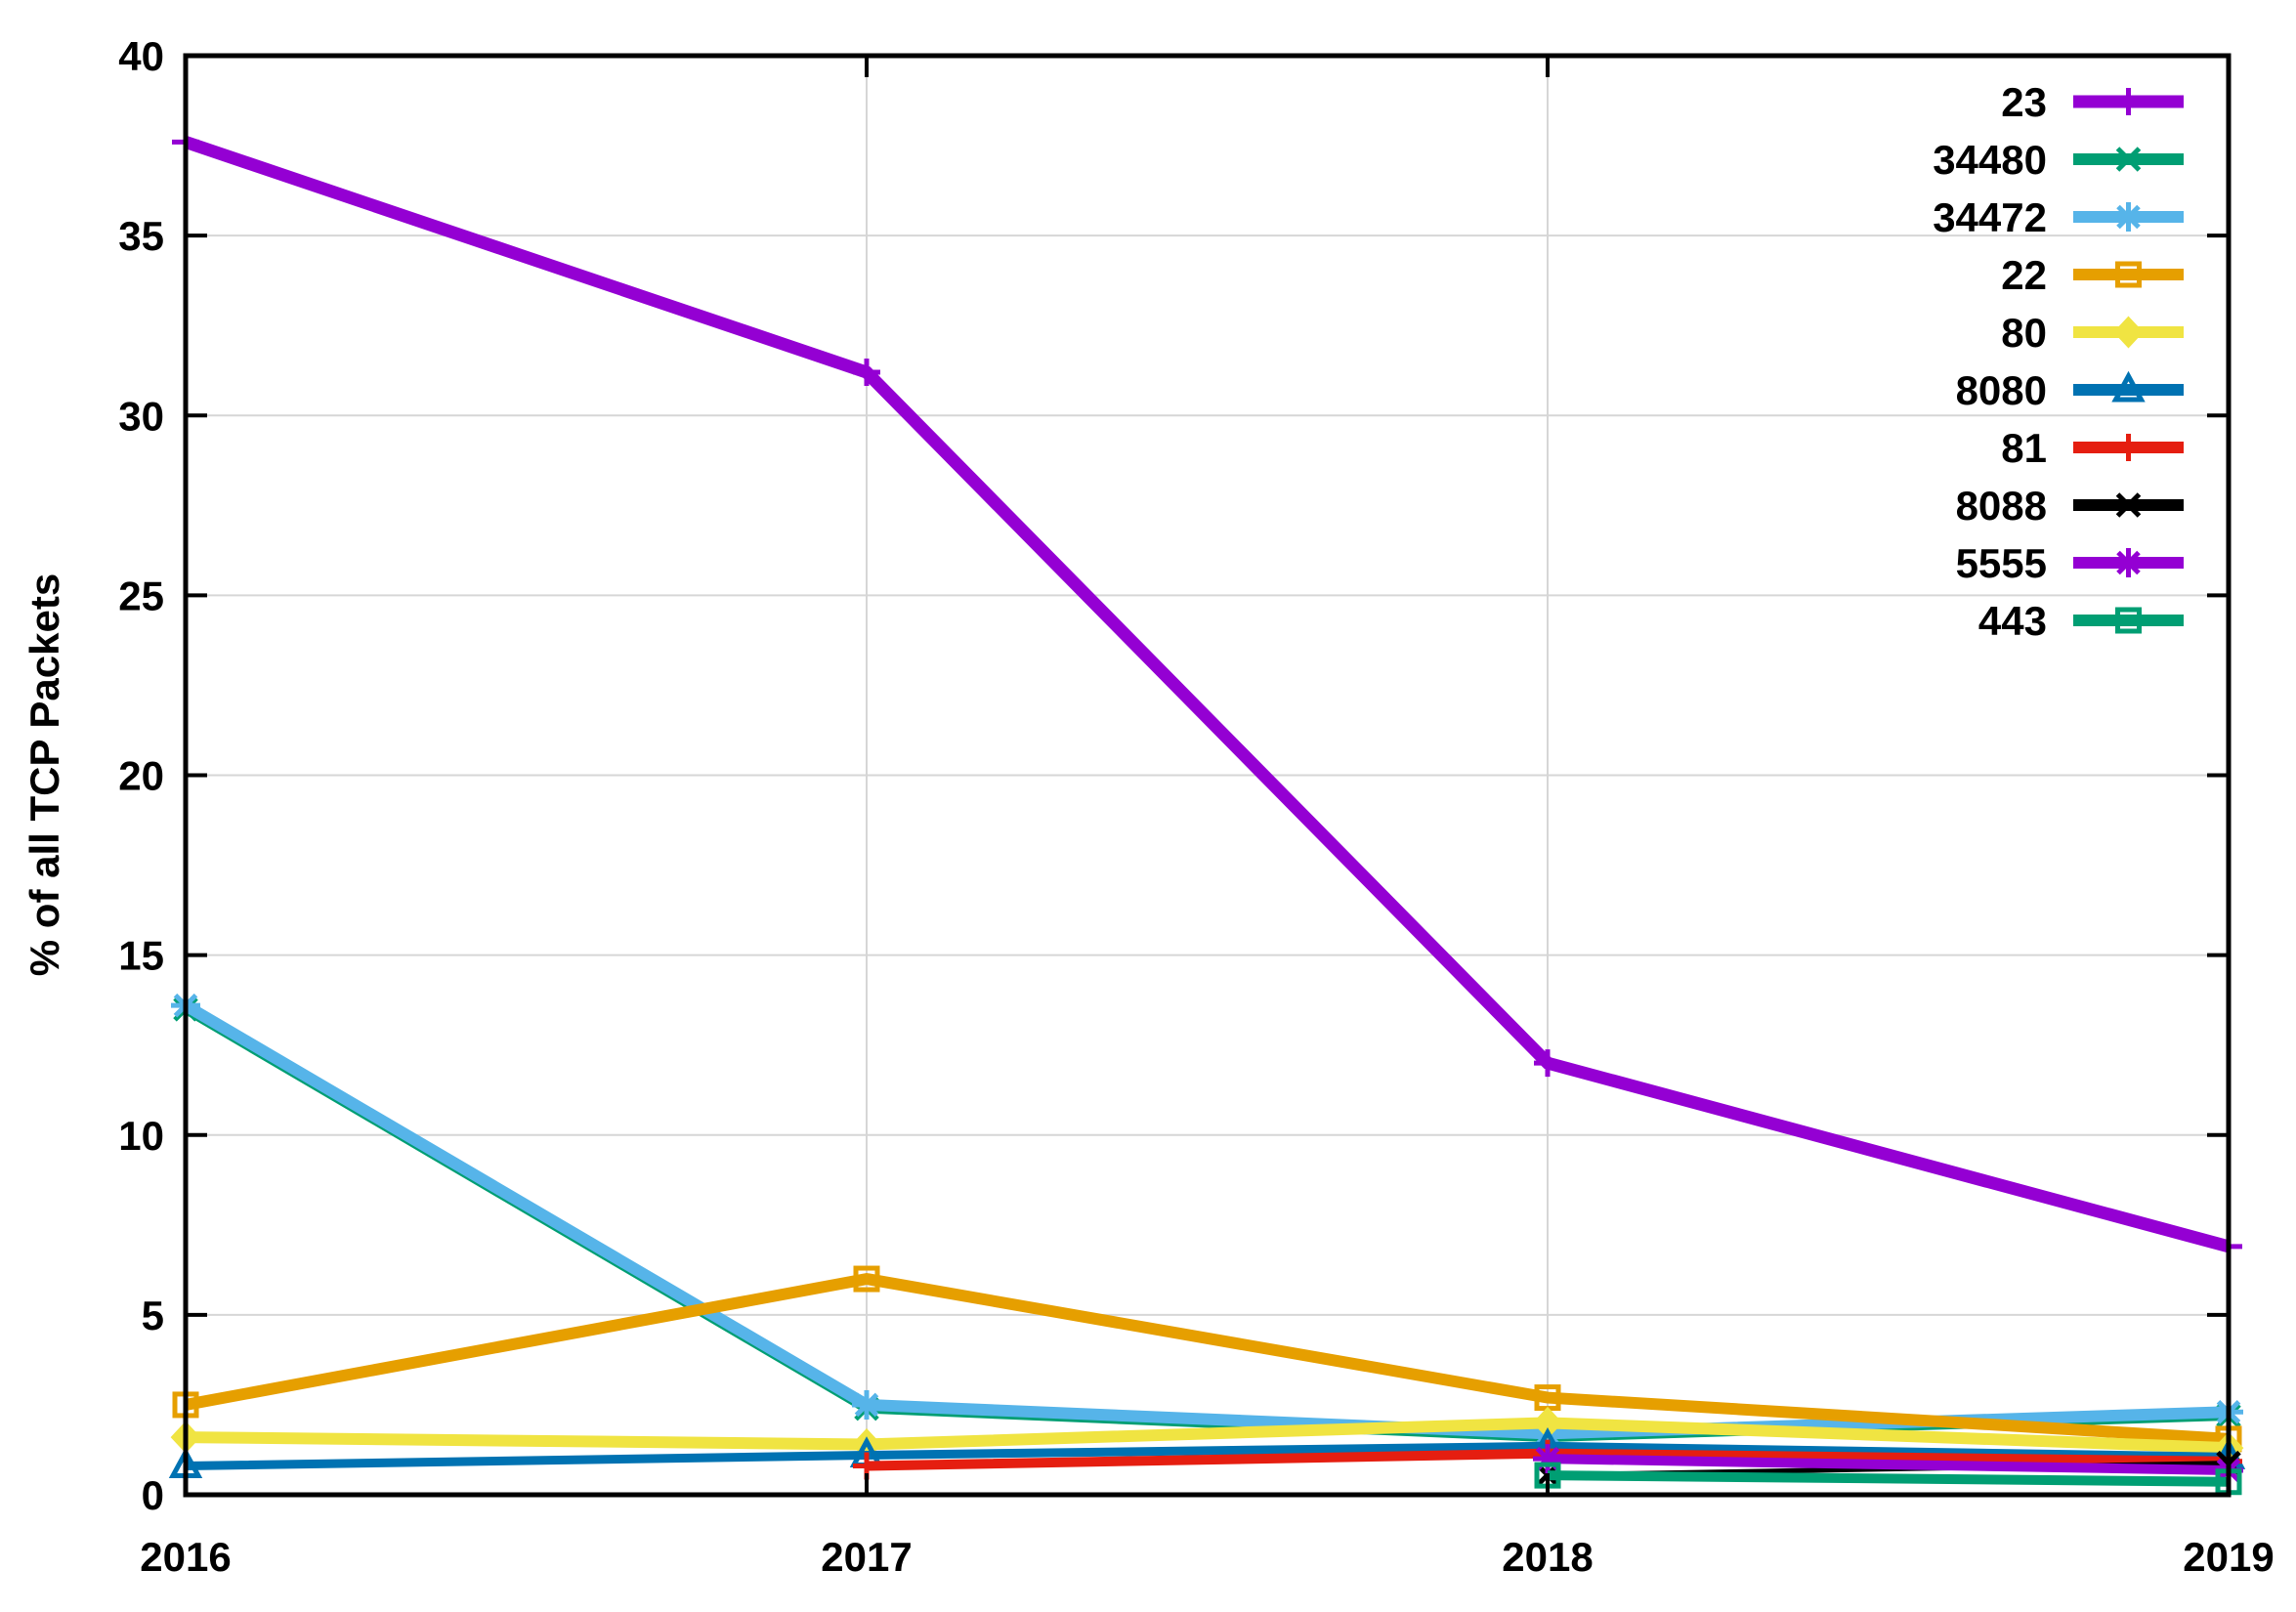 This screenshot has width=2296, height=1612. I want to click on y-axis-title: % of all TCP Packets, so click(44, 774).